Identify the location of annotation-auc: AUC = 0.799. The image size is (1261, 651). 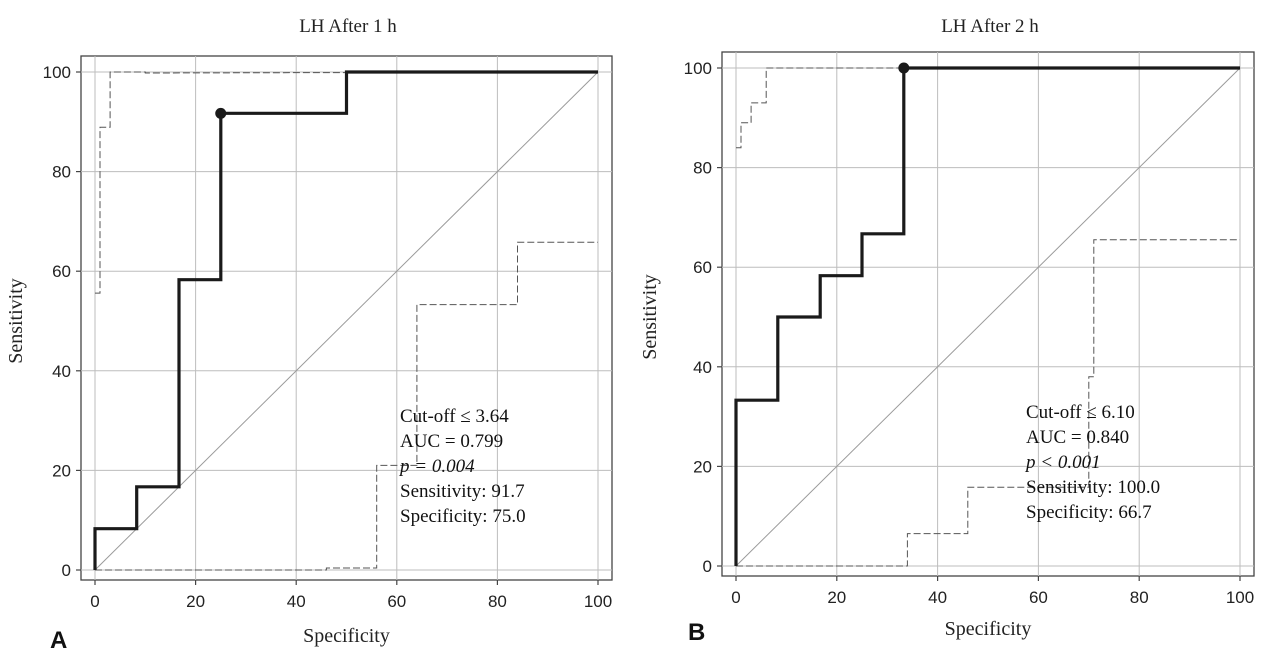
(451, 441).